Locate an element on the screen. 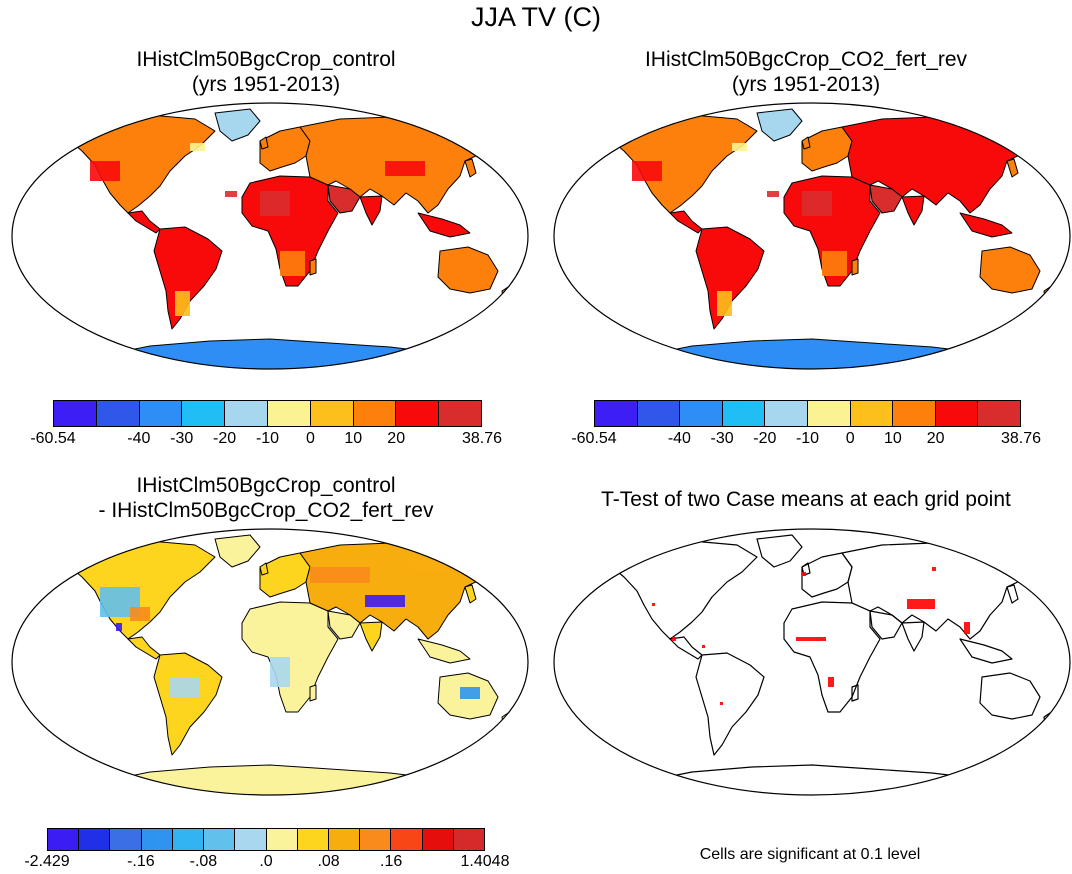  colorbar-tick-label: 0 is located at coordinates (850, 438).